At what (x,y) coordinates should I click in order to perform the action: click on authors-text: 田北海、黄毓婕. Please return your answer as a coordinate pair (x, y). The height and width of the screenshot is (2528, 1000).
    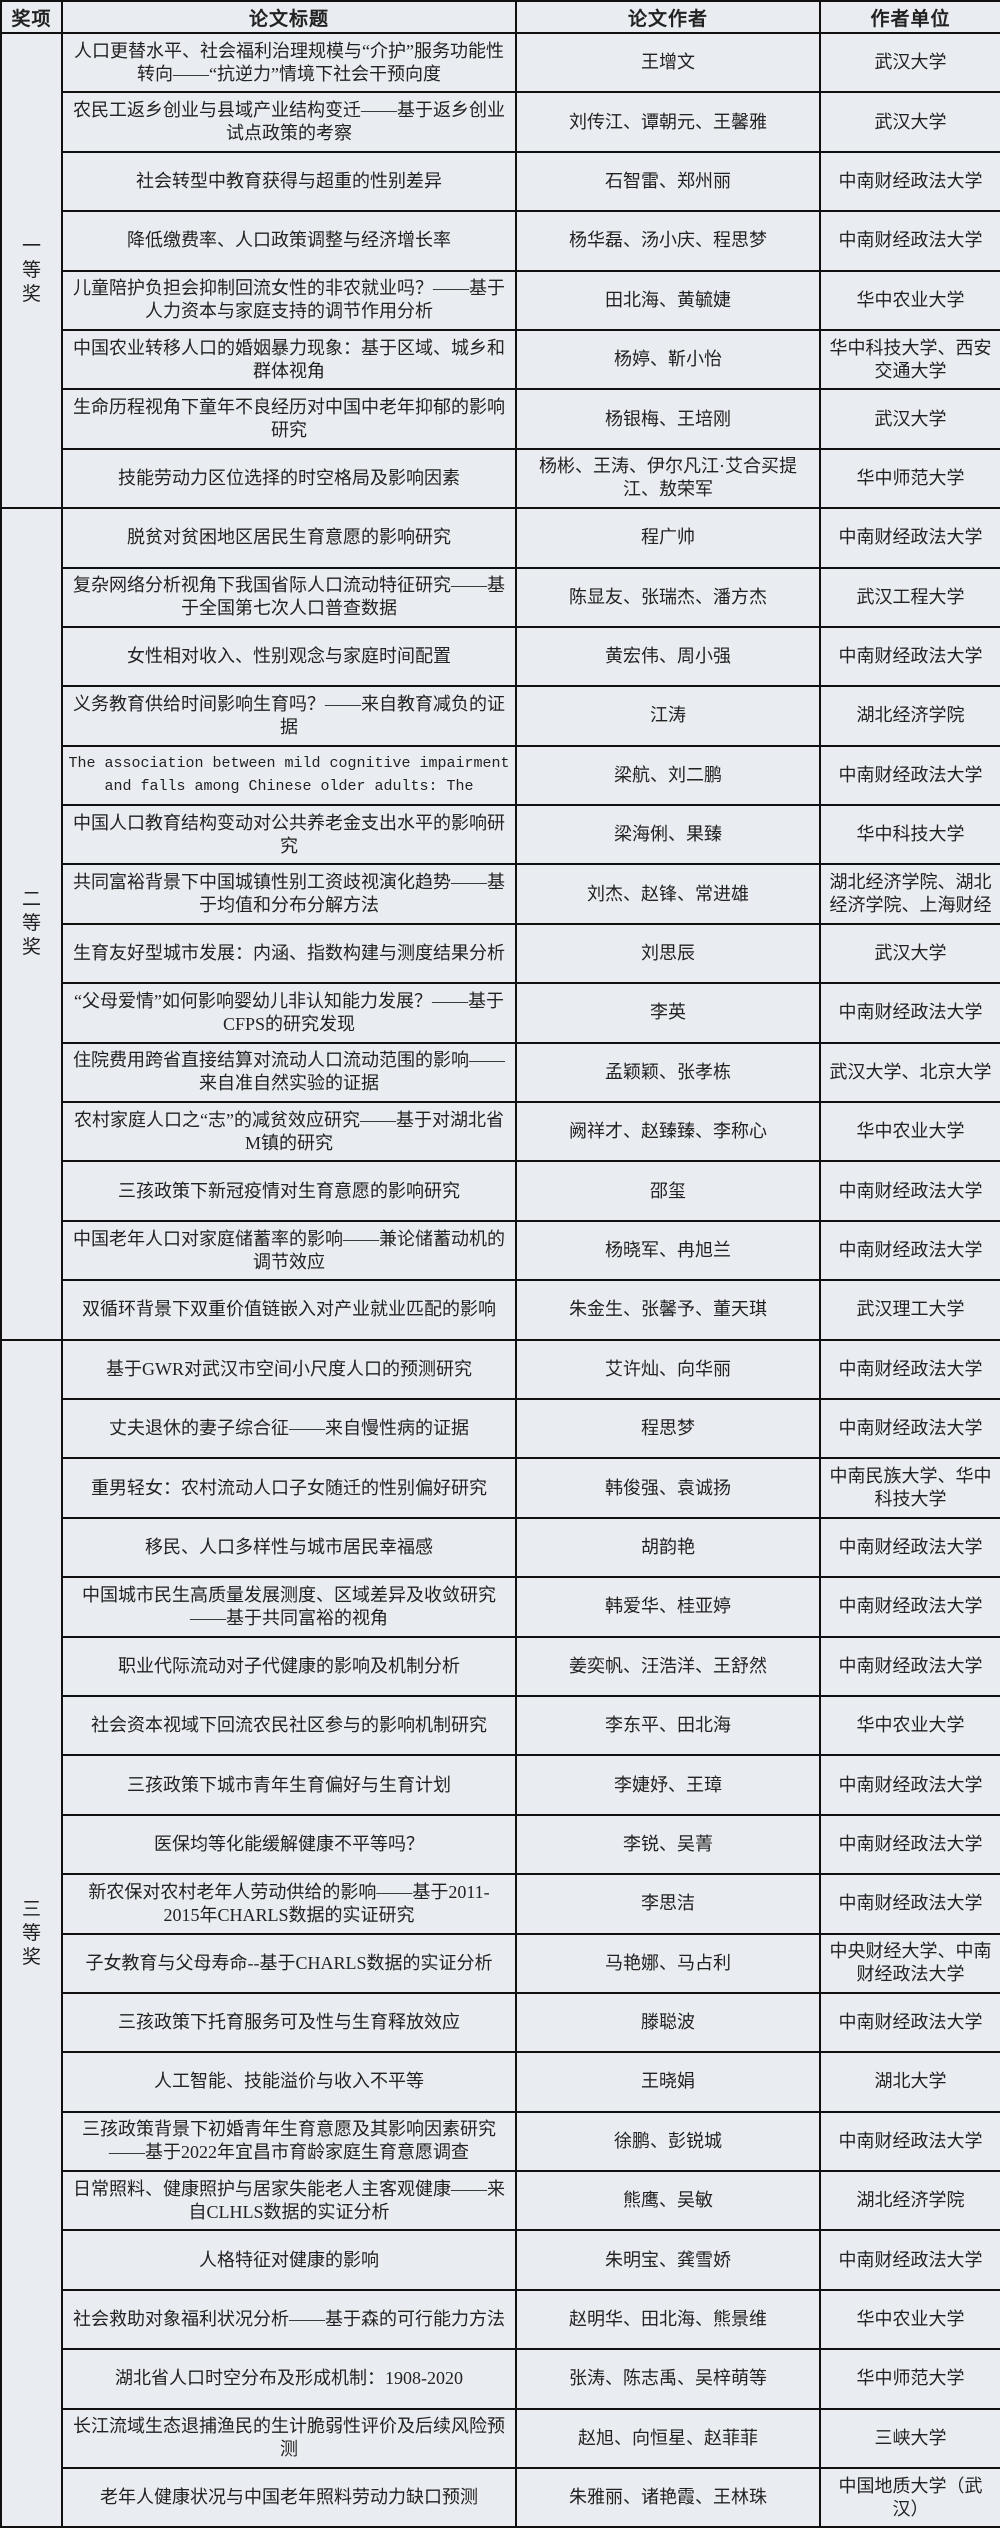
    Looking at the image, I should click on (668, 299).